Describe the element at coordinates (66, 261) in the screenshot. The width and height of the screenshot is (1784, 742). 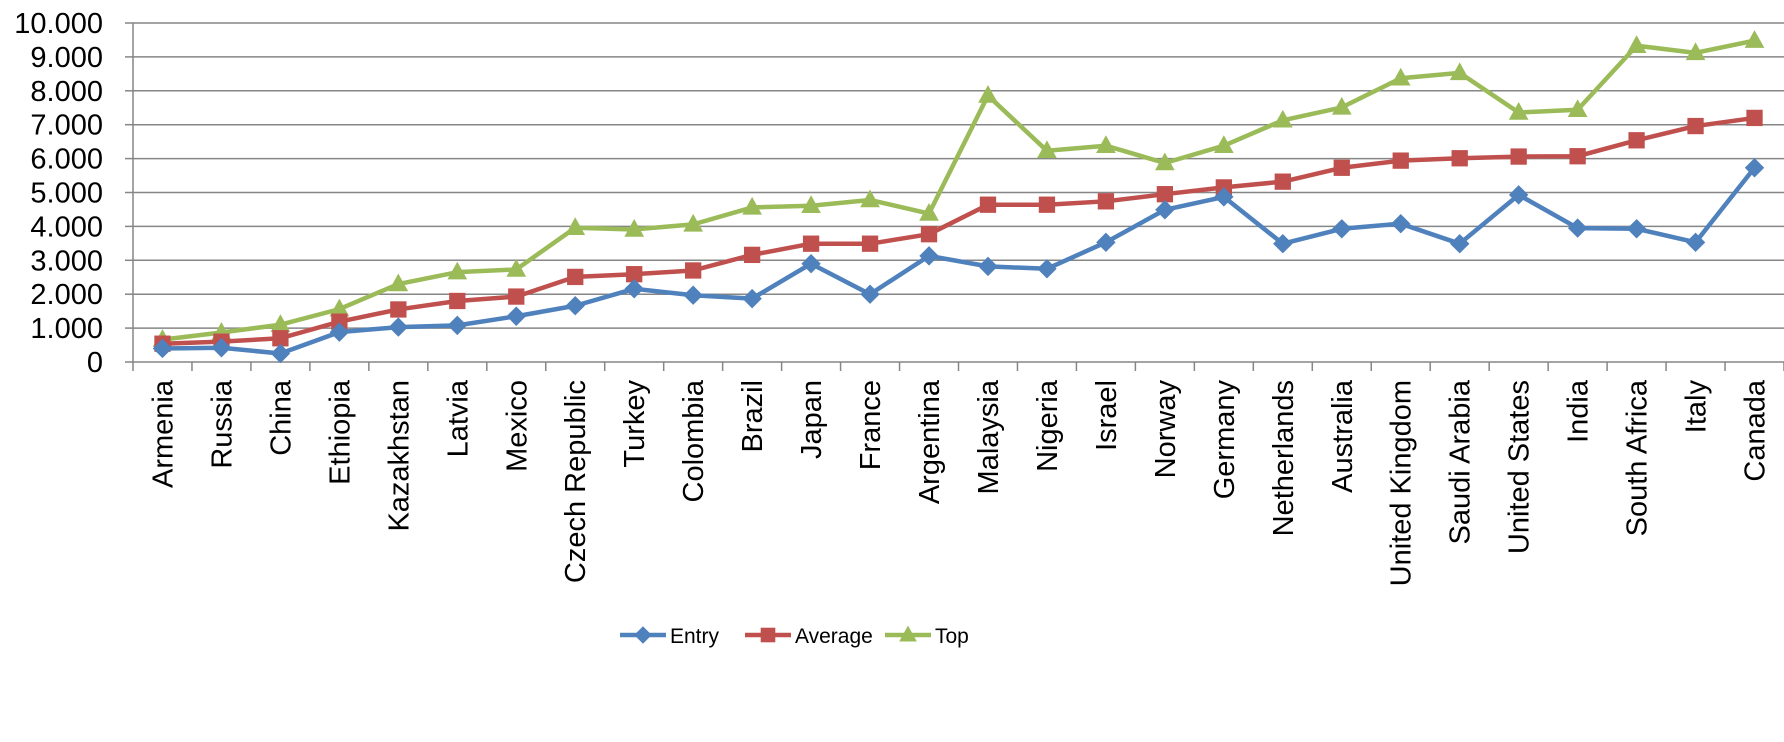
I see `y-tick-label: 3.000` at that location.